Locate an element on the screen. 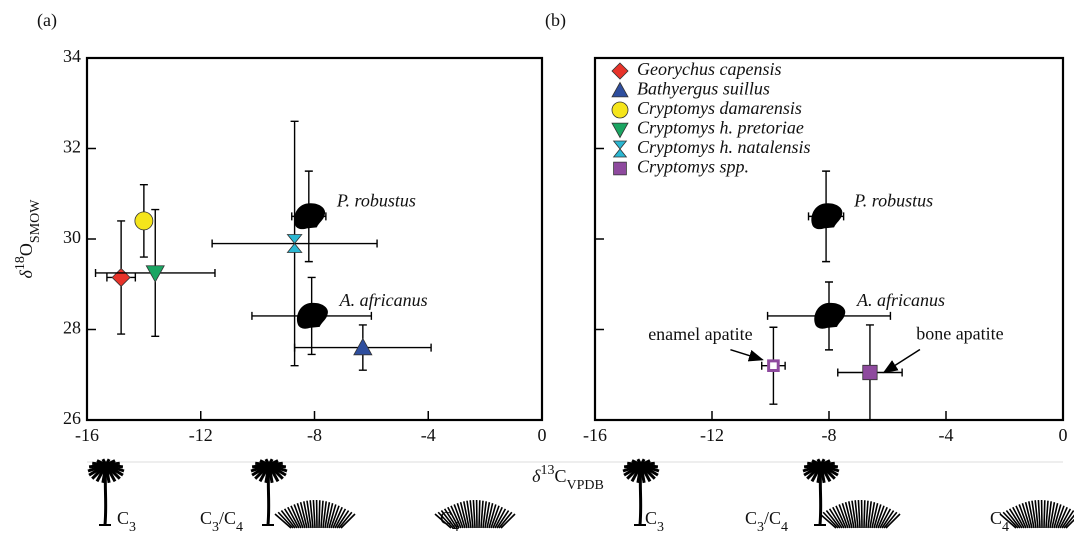 The image size is (1074, 533). y-tick-label: 30 is located at coordinates (72, 237).